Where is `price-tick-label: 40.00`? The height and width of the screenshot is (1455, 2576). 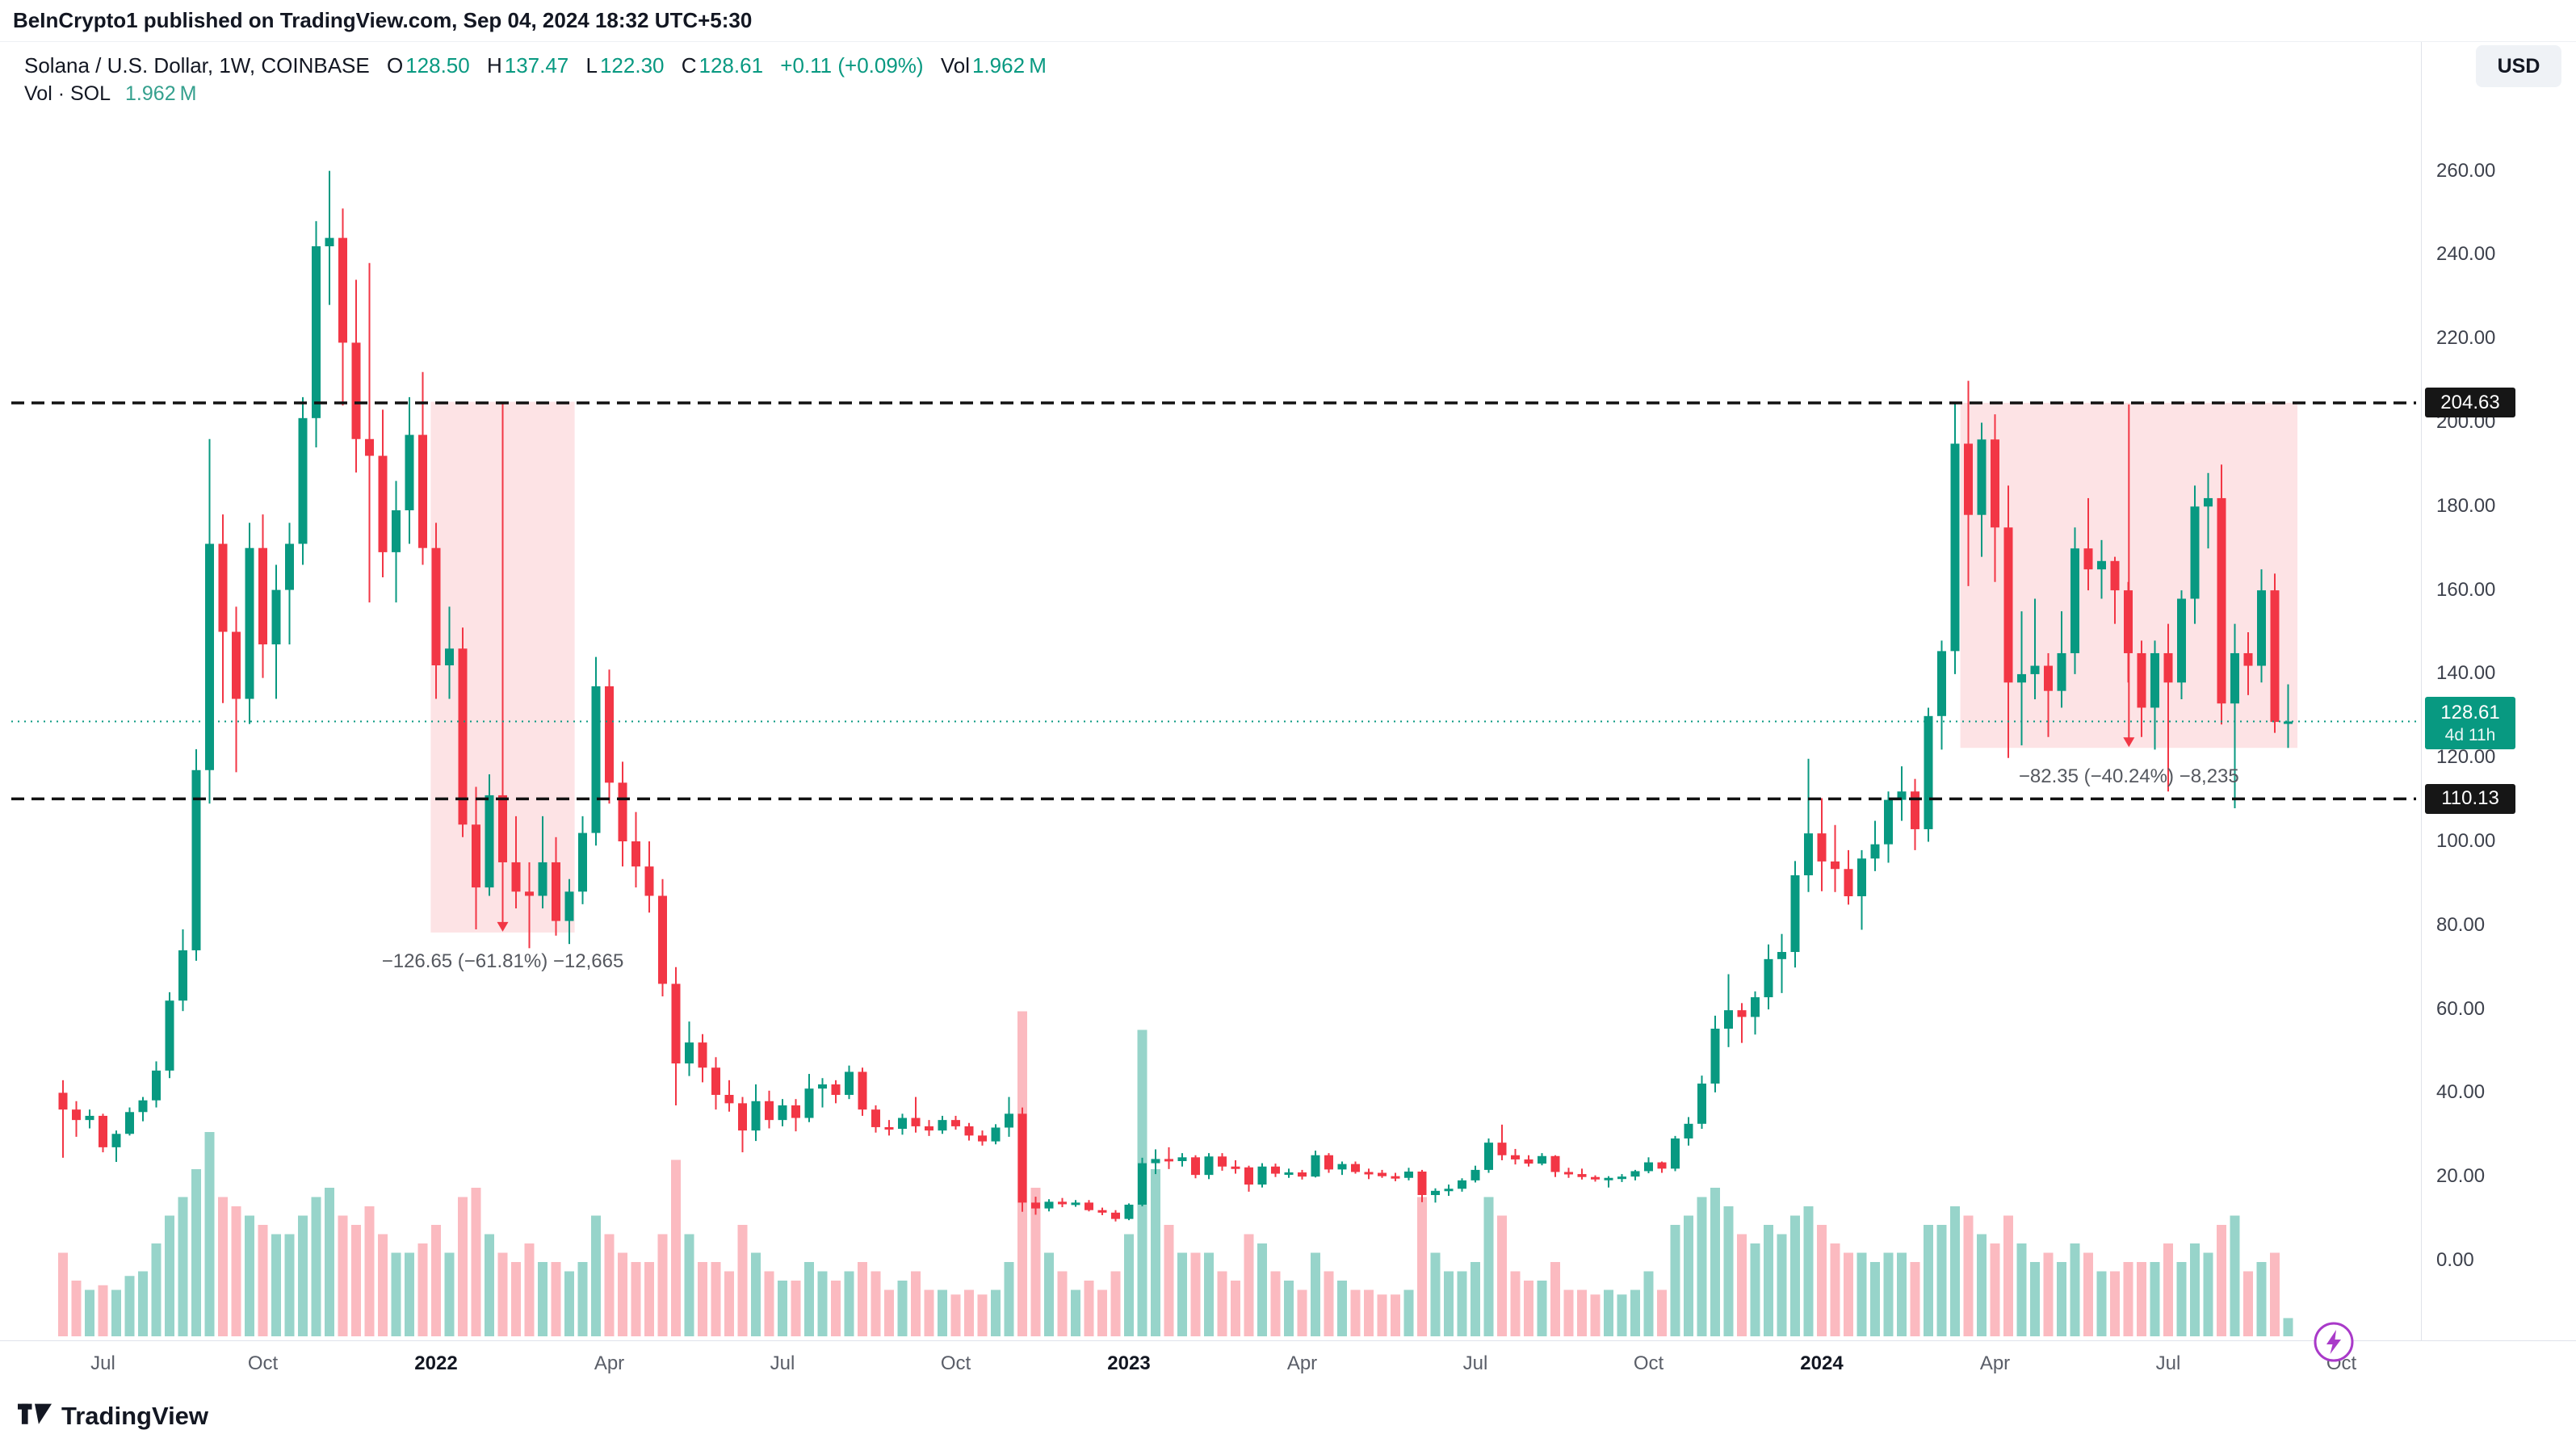
price-tick-label: 40.00 is located at coordinates (2461, 1092).